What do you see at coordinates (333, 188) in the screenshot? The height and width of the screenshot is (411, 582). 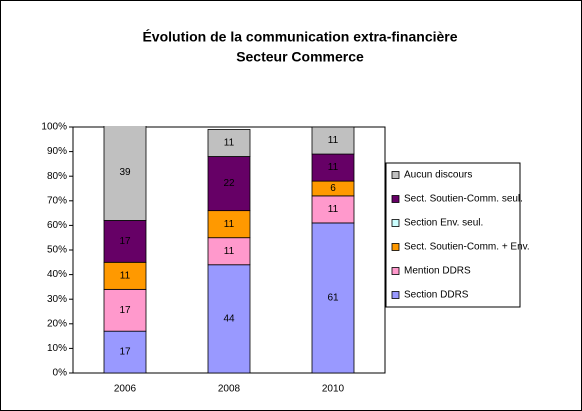 I see `data-label: 6` at bounding box center [333, 188].